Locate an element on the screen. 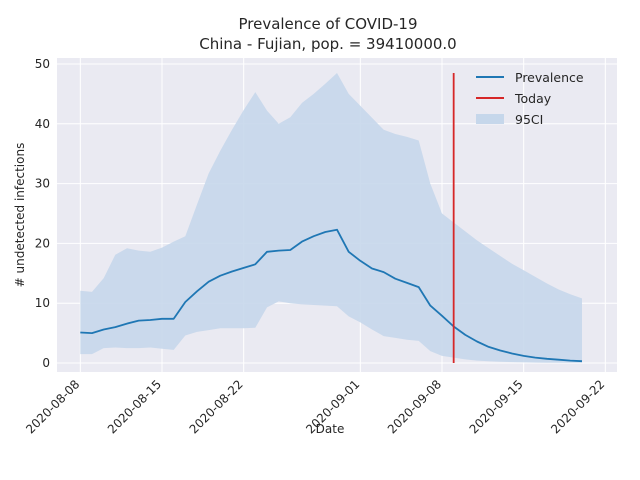  x-tick-label: 2020-09-08 is located at coordinates (414, 406).